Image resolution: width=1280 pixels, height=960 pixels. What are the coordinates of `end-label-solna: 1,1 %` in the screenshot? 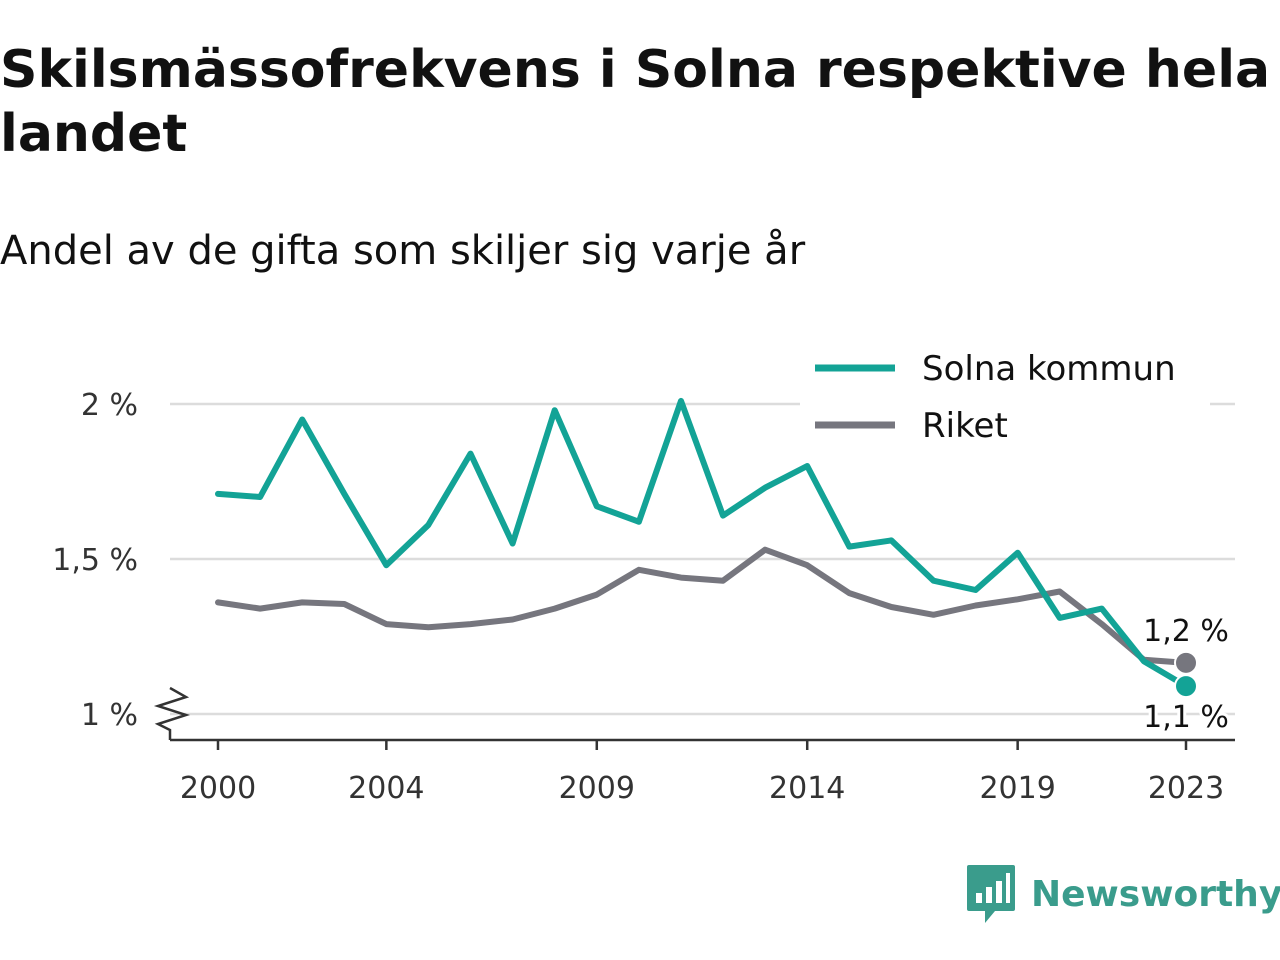 It's located at (1186, 717).